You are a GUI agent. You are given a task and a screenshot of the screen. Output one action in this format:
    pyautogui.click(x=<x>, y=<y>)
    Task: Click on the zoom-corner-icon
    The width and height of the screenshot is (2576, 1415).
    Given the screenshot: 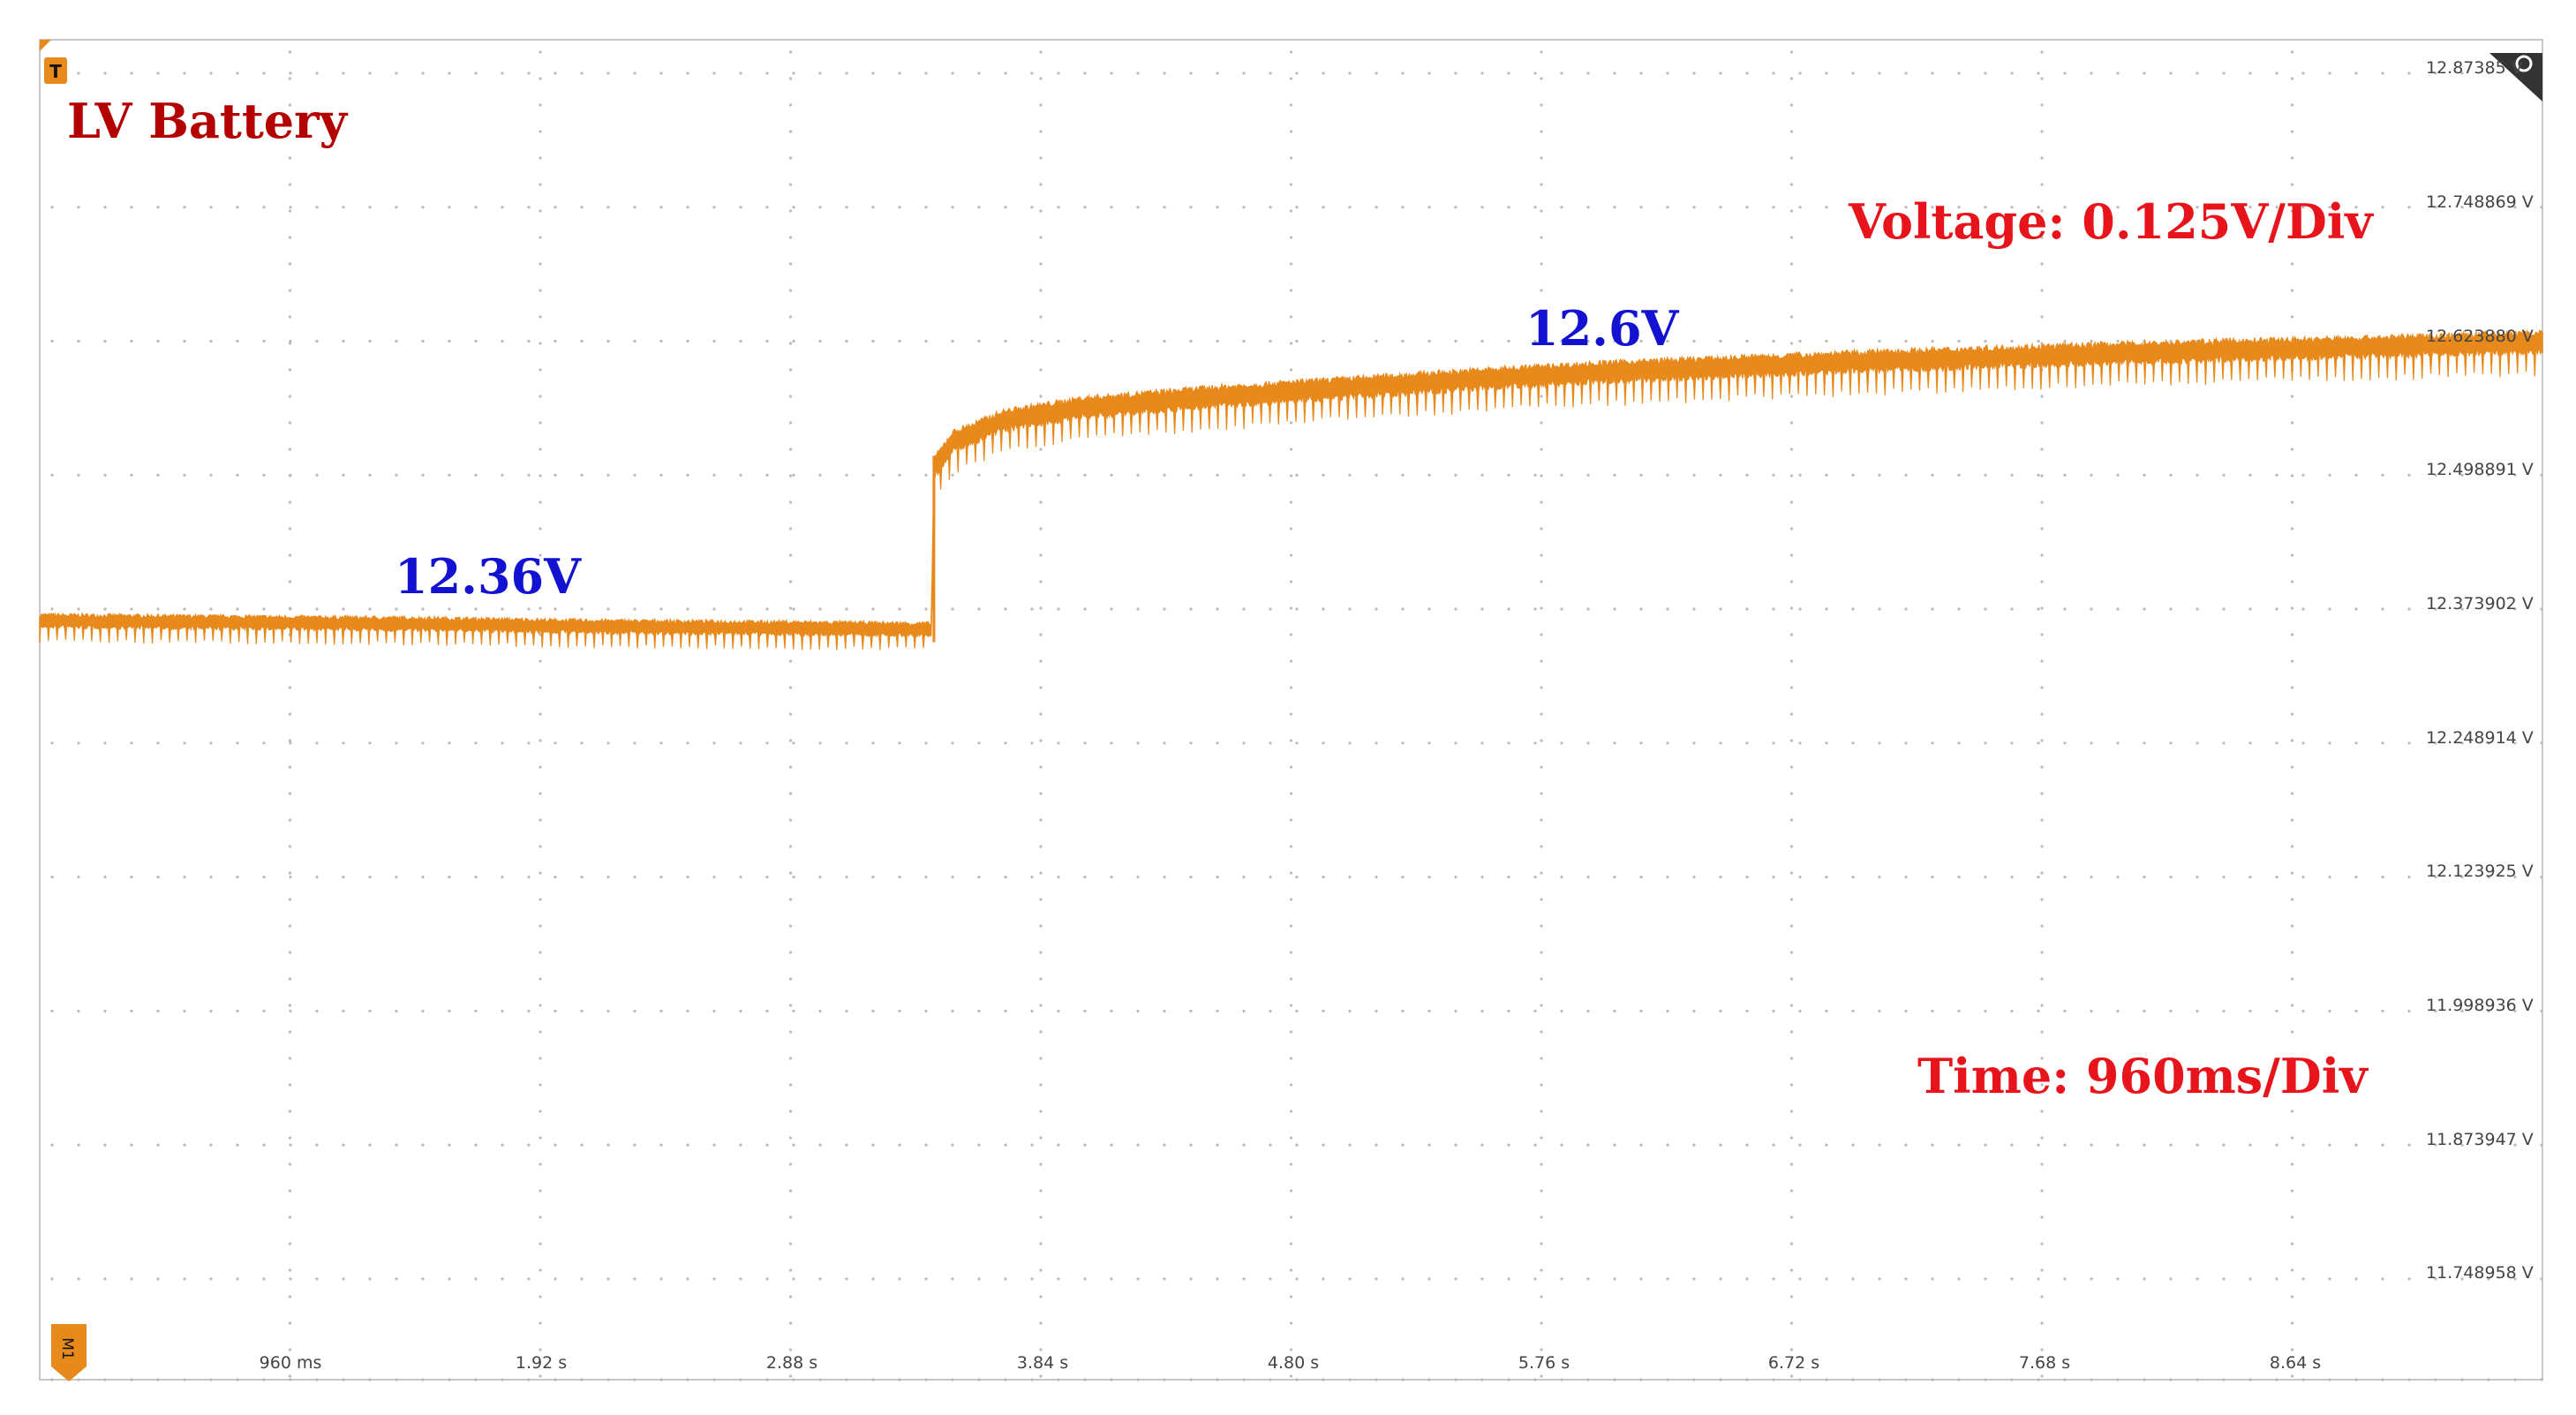 What is the action you would take?
    pyautogui.click(x=2516, y=77)
    